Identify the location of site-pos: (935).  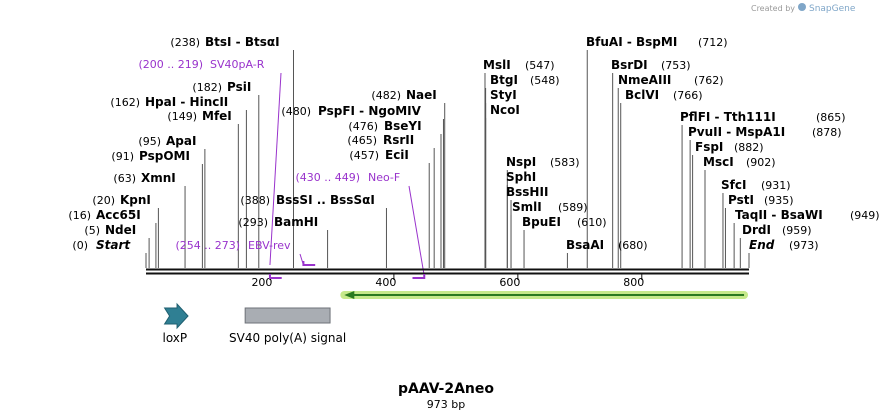
(779, 200).